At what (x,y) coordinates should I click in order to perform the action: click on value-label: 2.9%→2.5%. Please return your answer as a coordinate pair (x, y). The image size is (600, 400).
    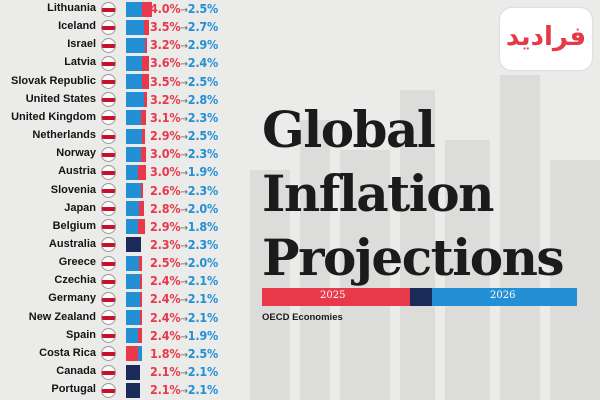
    Looking at the image, I should click on (184, 135).